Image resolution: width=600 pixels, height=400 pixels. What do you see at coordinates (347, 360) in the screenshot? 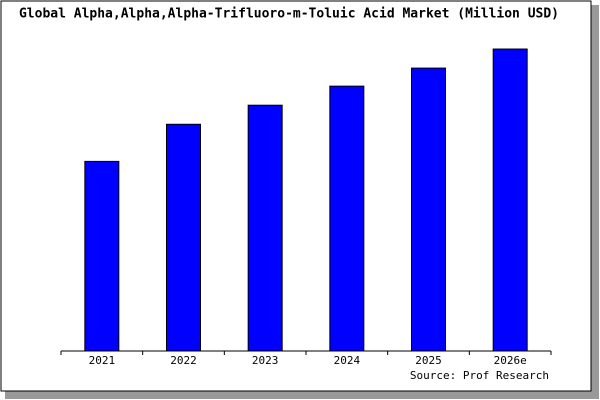
I see `x-tick-label: 2024` at bounding box center [347, 360].